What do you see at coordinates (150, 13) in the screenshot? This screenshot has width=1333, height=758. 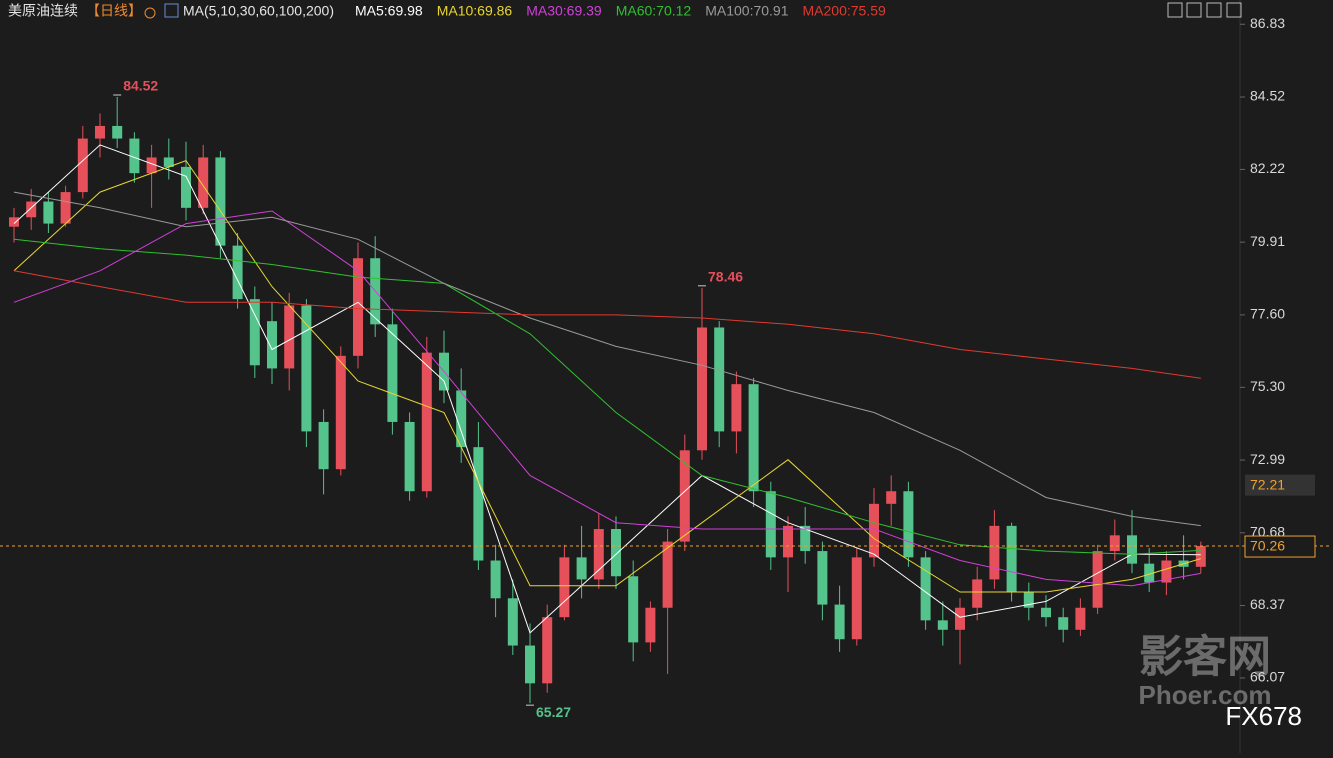 I see `settings-icon` at bounding box center [150, 13].